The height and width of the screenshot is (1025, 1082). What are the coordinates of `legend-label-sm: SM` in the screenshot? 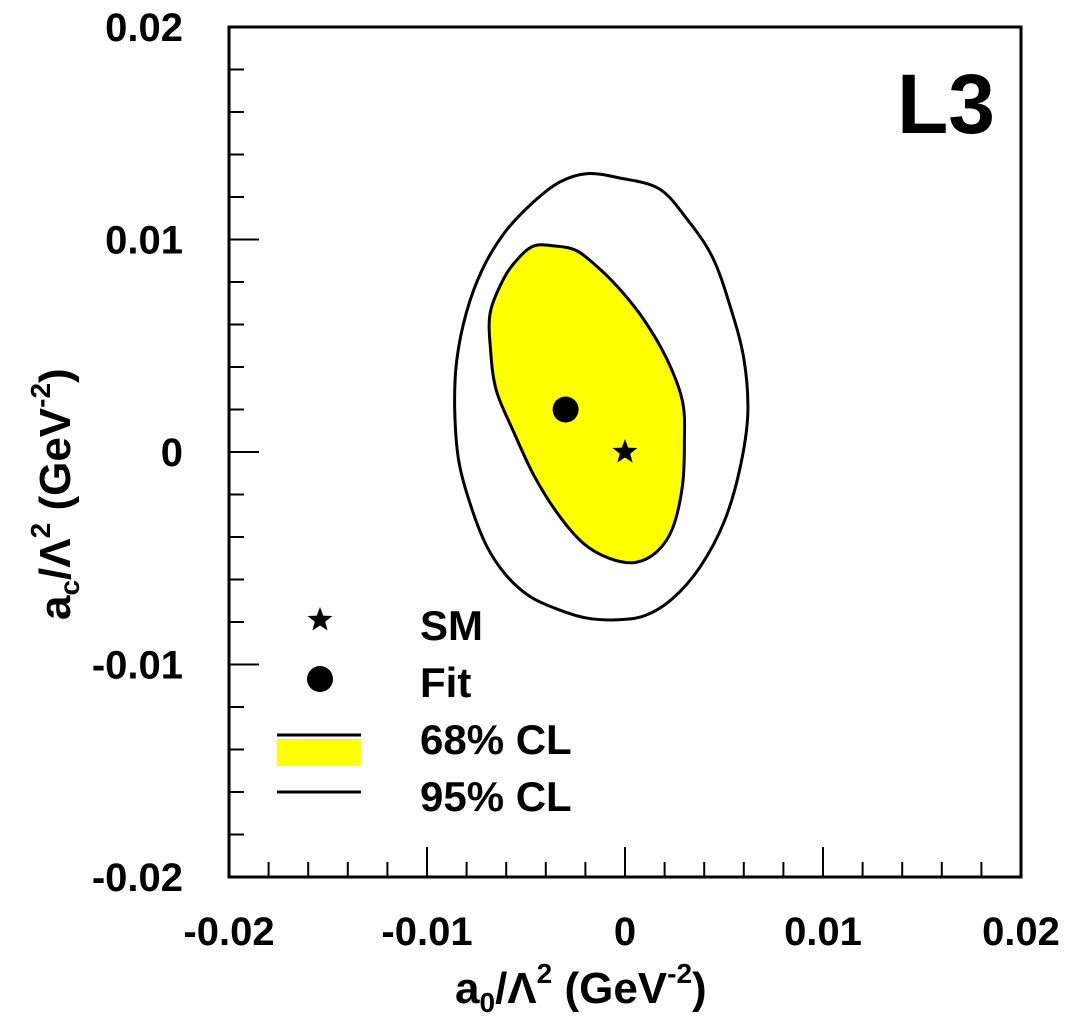 It's located at (451, 625).